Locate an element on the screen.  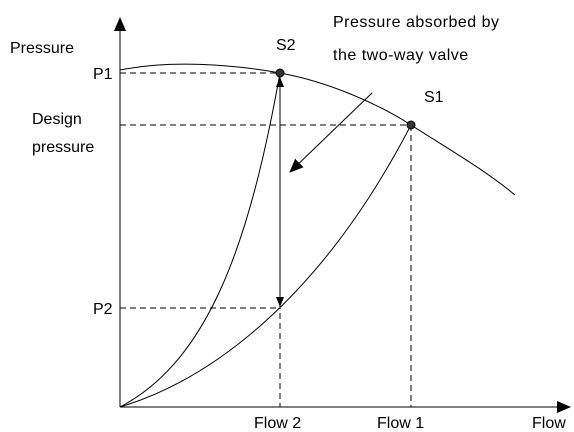
y-axis-label: Pressure is located at coordinates (42, 48).